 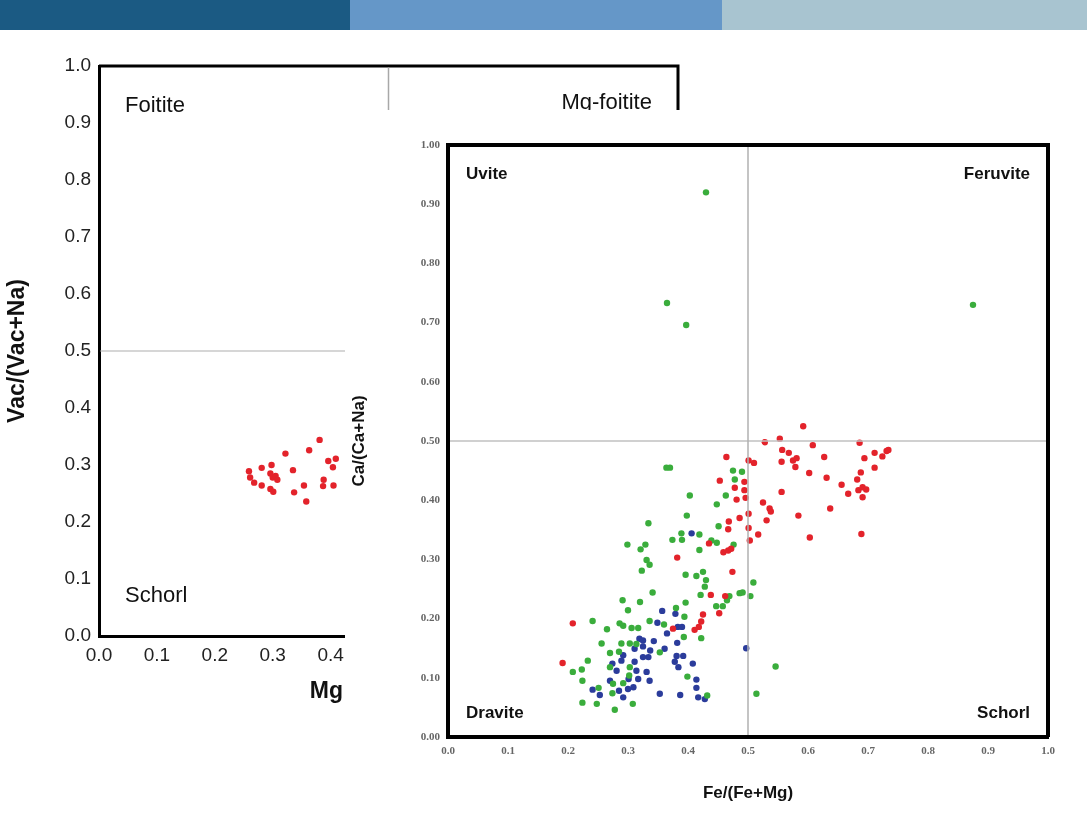 What do you see at coordinates (430, 143) in the screenshot?
I see `y-tick-label: 1.00` at bounding box center [430, 143].